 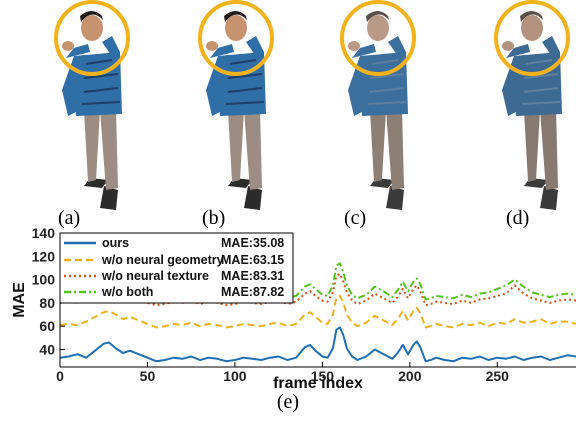 What do you see at coordinates (155, 276) in the screenshot?
I see `legend-label-texture: w/o neural texture` at bounding box center [155, 276].